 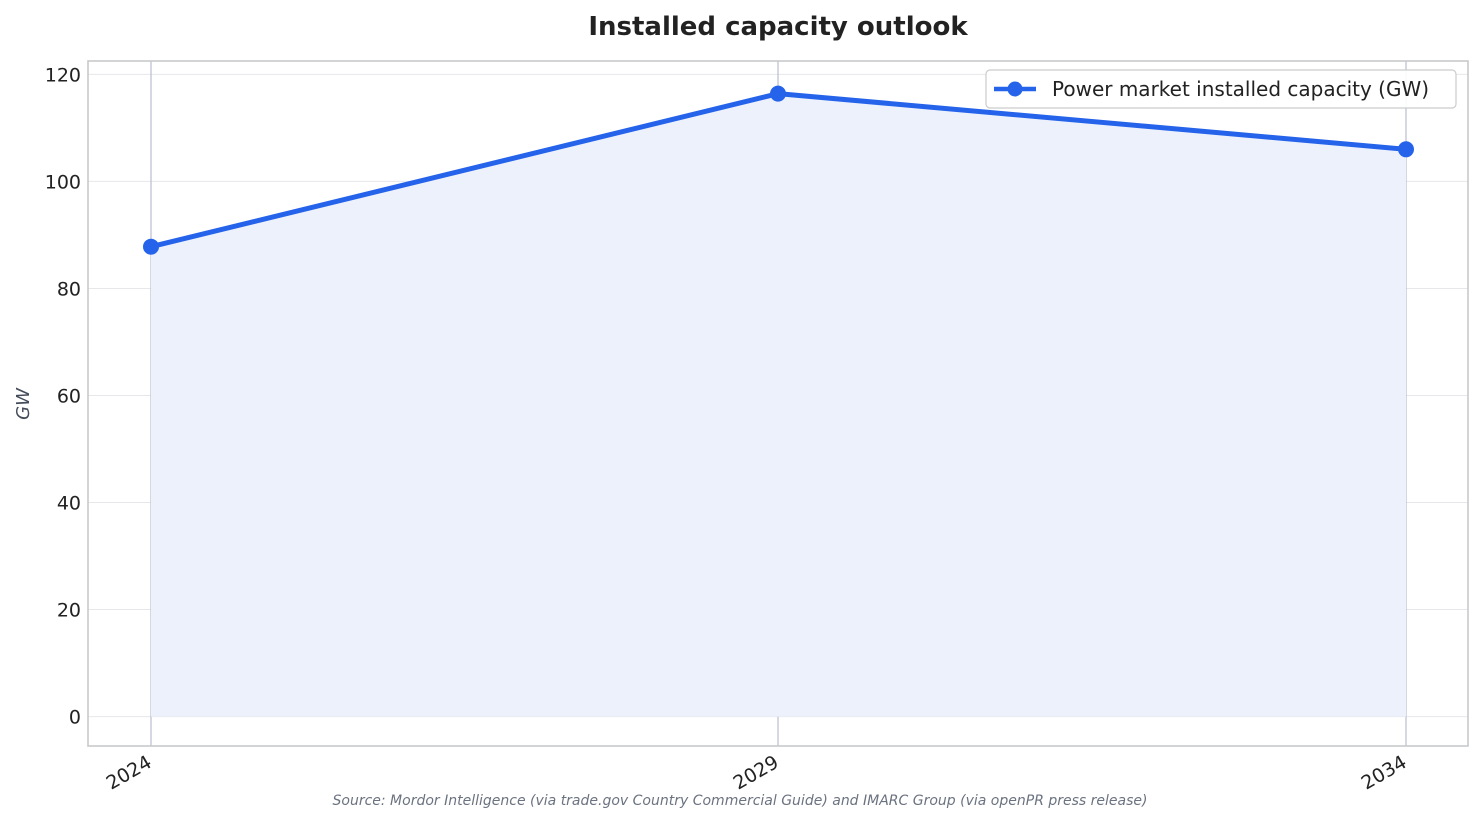 What do you see at coordinates (778, 27) in the screenshot?
I see `chart-title: Installed capacity outlook` at bounding box center [778, 27].